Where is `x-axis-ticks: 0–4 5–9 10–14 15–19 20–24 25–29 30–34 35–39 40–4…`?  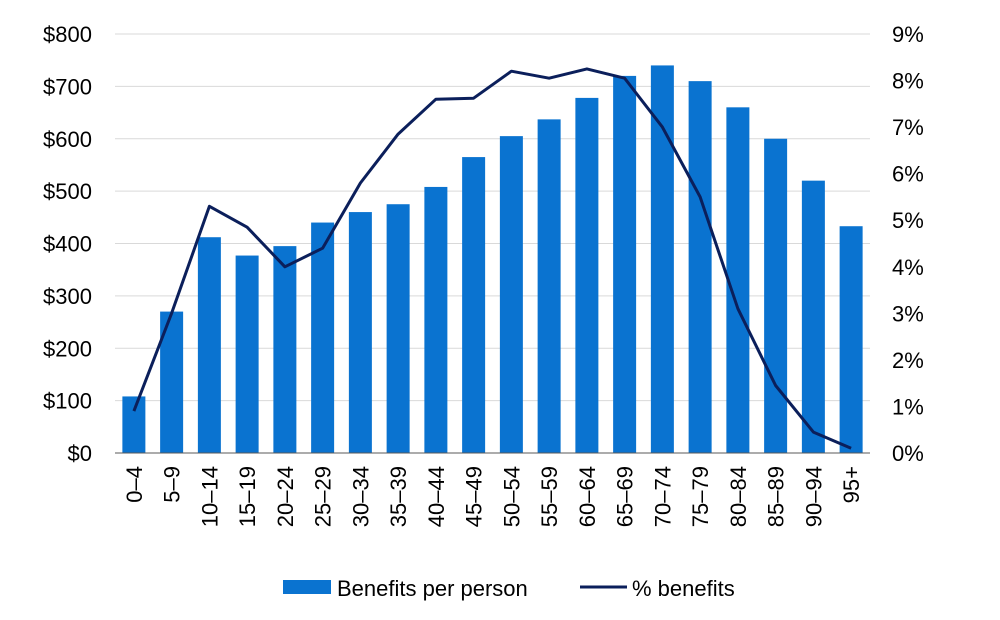 x-axis-ticks: 0–4 5–9 10–14 15–19 20–24 25–29 30–34 35–39 40–4… is located at coordinates (493, 496).